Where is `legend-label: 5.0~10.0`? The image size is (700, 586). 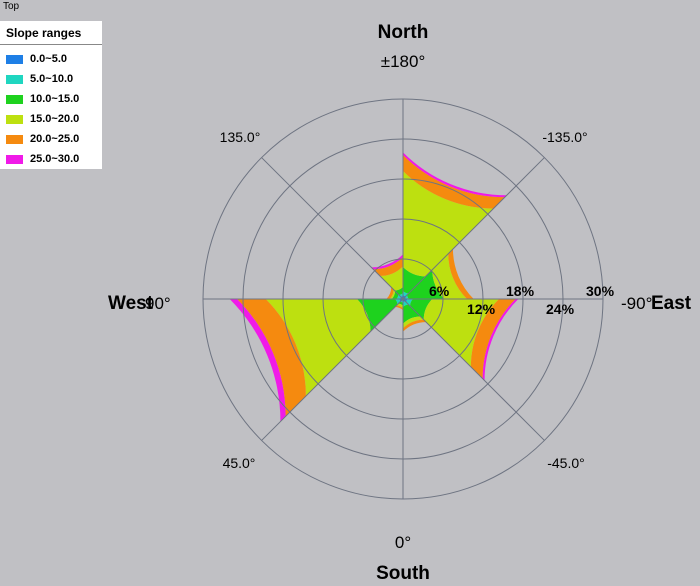 legend-label: 5.0~10.0 is located at coordinates (52, 79).